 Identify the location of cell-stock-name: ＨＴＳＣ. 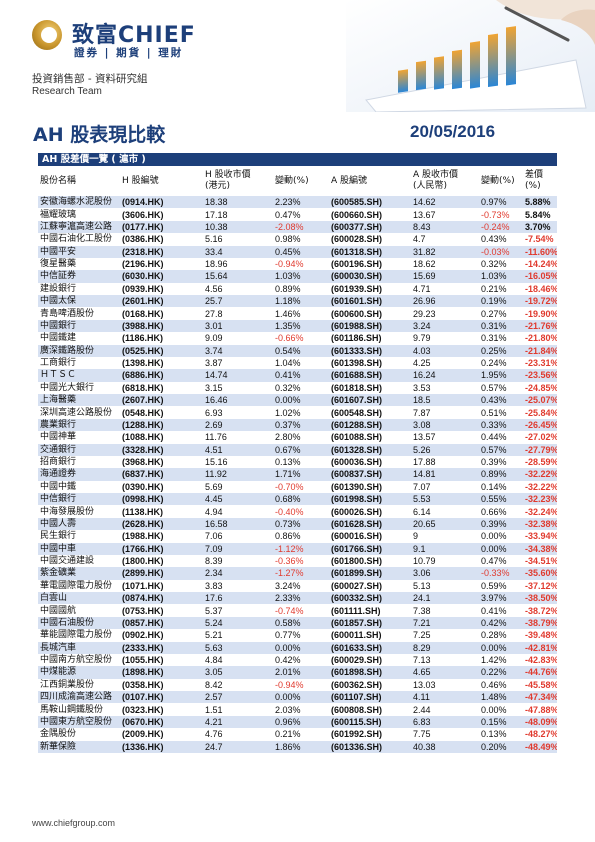
(79, 375).